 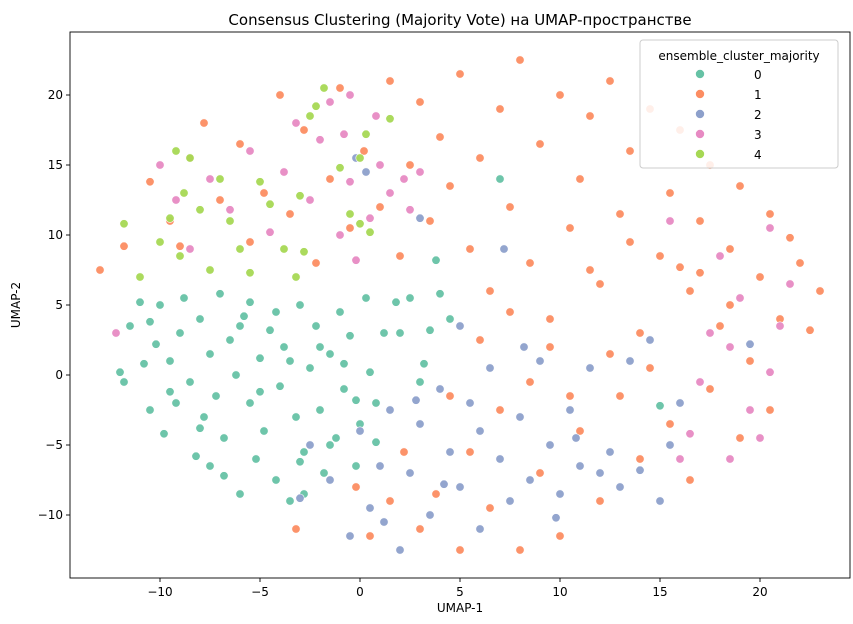 What do you see at coordinates (16, 305) in the screenshot?
I see `y-axis-label: UMAP-2` at bounding box center [16, 305].